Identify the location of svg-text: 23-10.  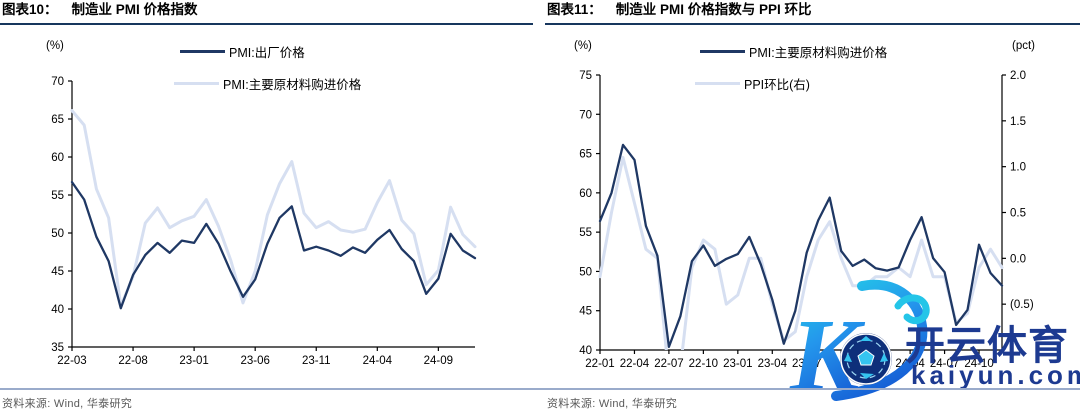
(840, 364).